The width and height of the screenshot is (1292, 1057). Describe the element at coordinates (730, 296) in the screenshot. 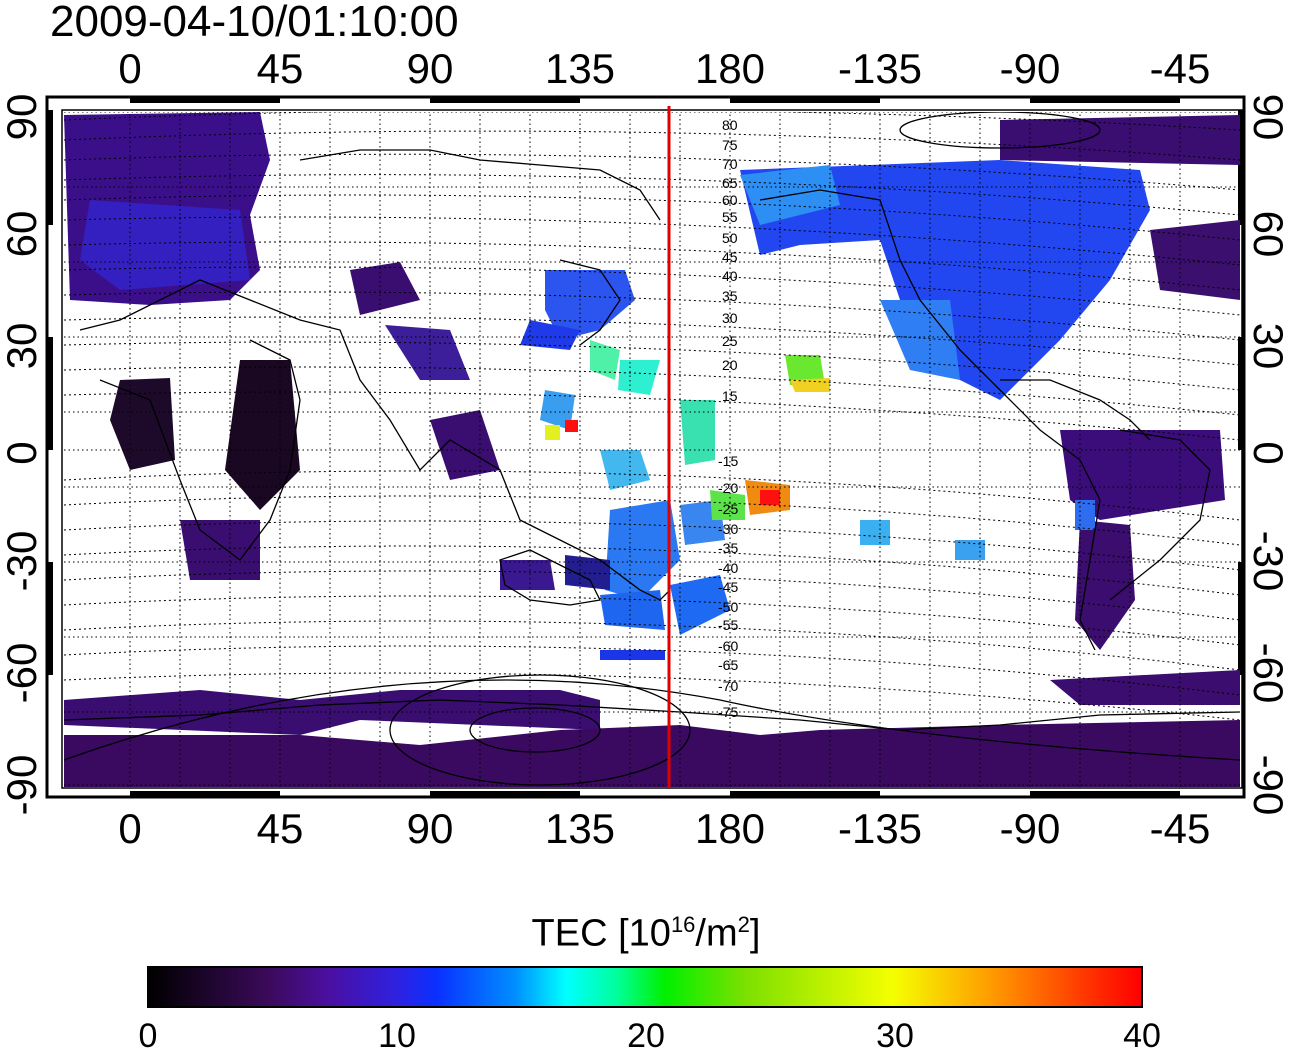

I see `contour-label-n9: 35` at that location.